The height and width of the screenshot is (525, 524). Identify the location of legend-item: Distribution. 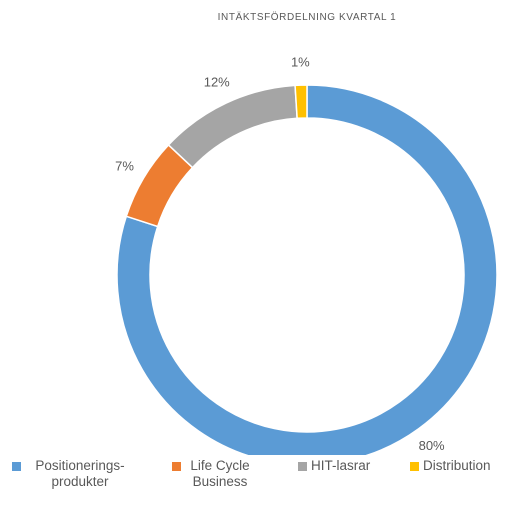
(450, 466).